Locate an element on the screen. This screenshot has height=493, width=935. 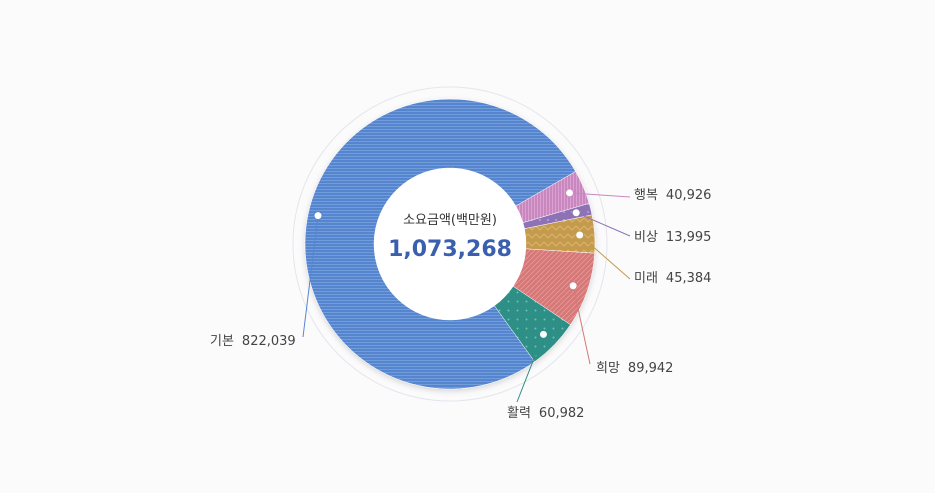
slice-name-4: 희망 is located at coordinates (608, 368).